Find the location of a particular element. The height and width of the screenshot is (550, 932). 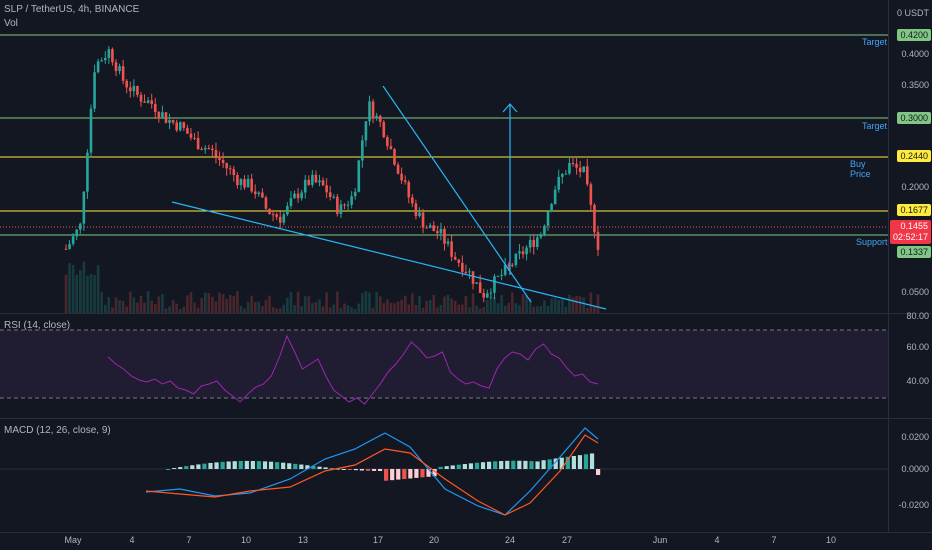

macd-axis: 0.0200 0.0000 -0.0200 is located at coordinates (910, 475).